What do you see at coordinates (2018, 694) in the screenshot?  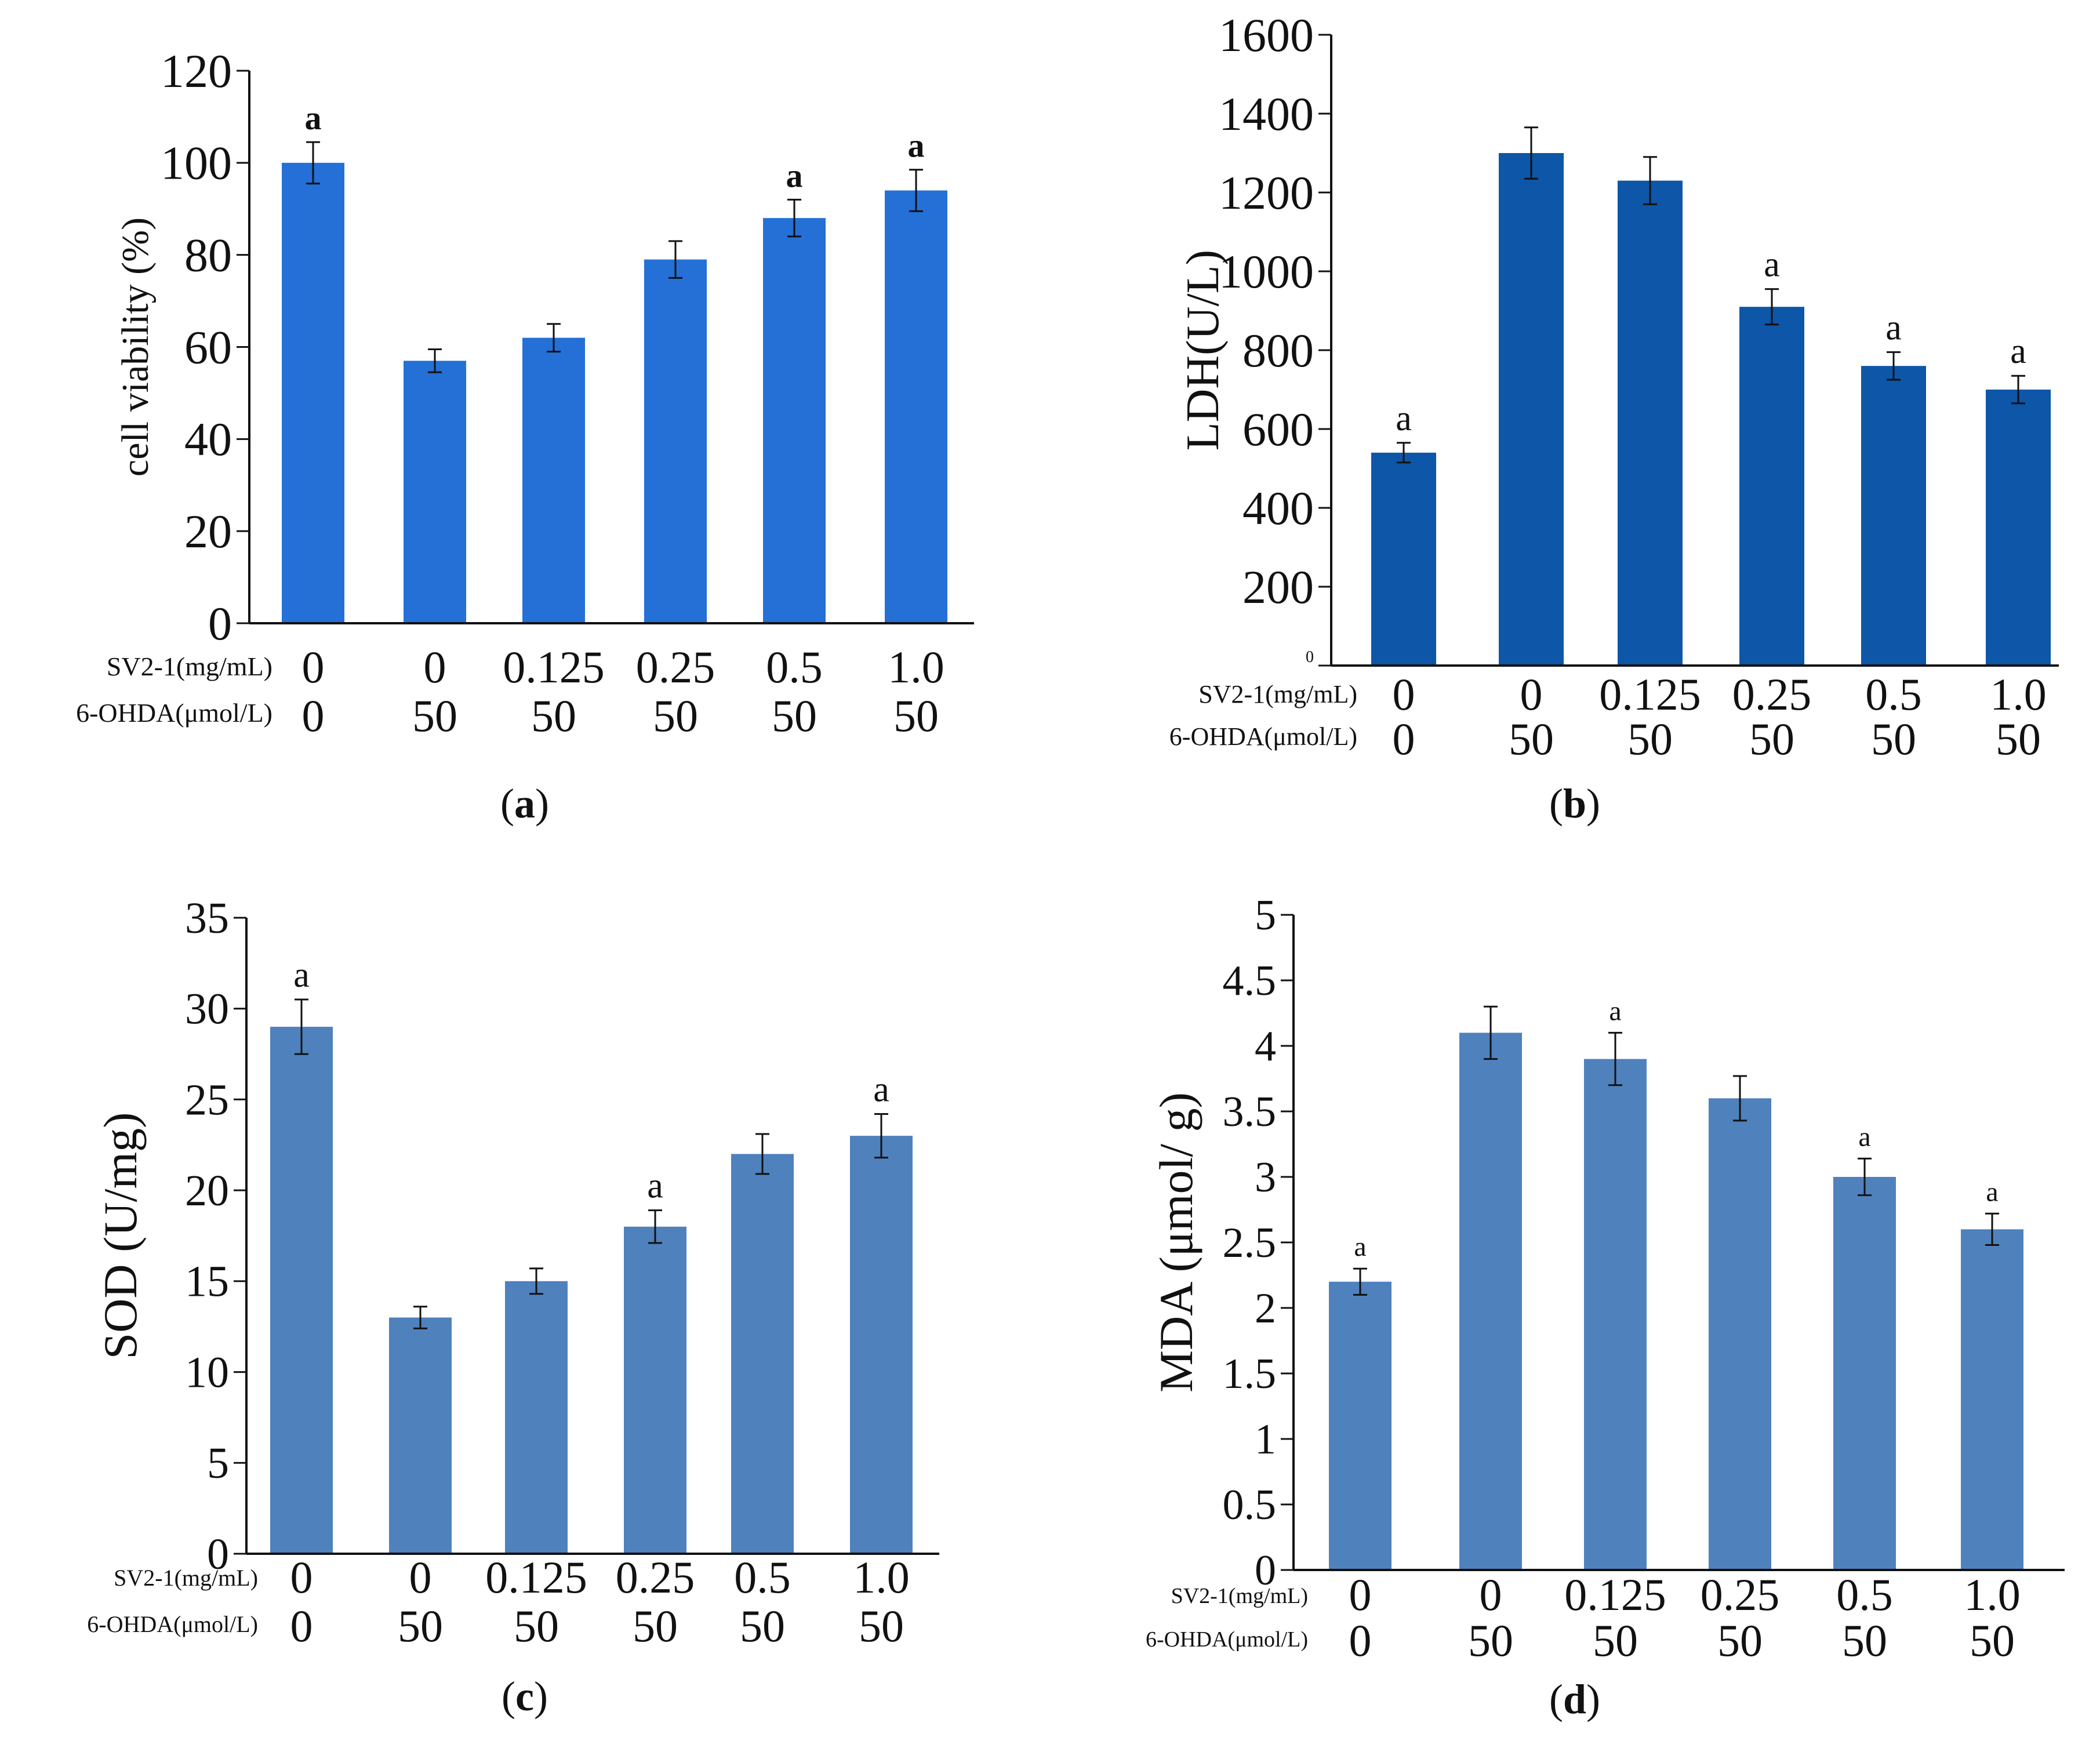 I see `category-sv2-b-5: 1.0` at bounding box center [2018, 694].